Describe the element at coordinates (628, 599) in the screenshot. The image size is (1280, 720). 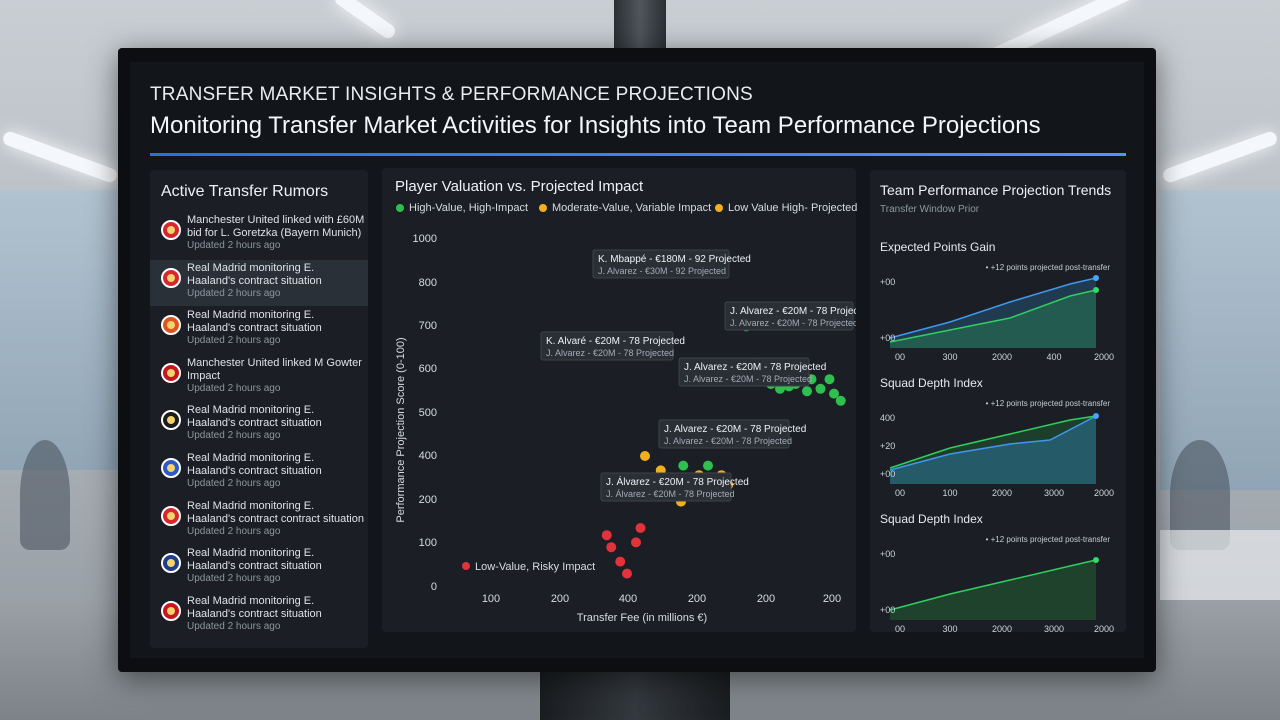
I see `x-tick-label: 400` at that location.